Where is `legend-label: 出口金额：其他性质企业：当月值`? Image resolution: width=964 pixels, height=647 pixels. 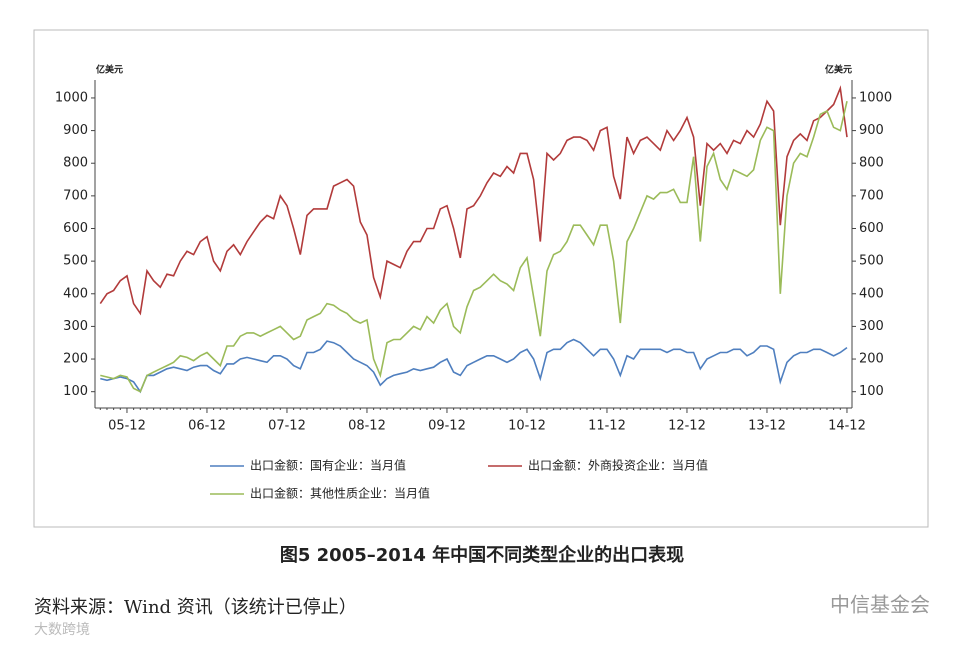 legend-label: 出口金额：其他性质企业：当月值 is located at coordinates (340, 493).